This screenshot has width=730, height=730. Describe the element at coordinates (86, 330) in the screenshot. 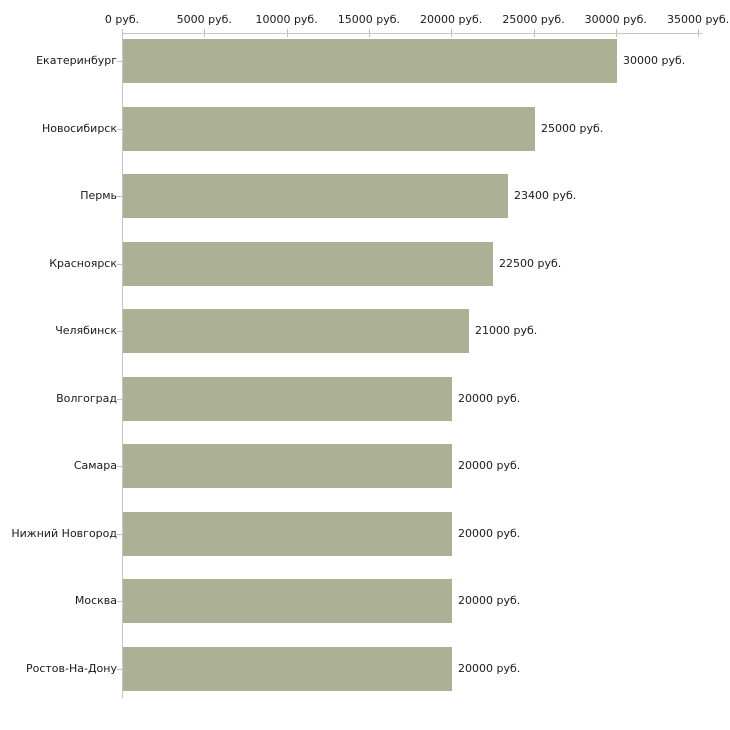

I see `category-label: Челябинск` at that location.